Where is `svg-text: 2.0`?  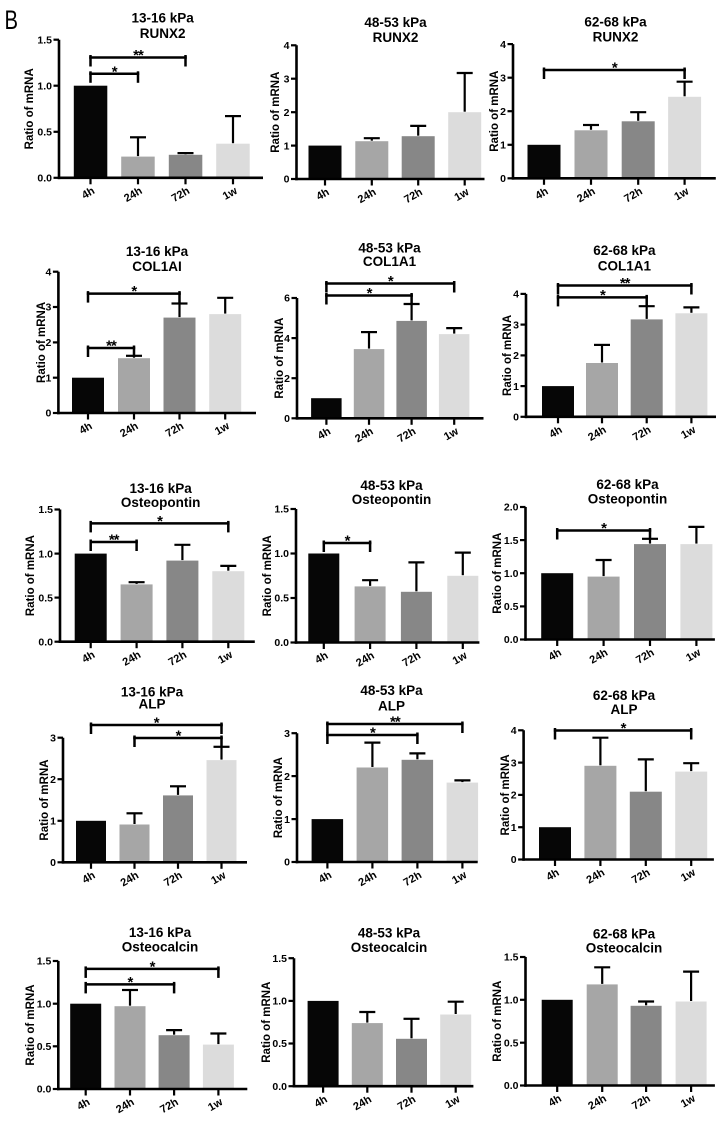 svg-text: 2.0 is located at coordinates (511, 508).